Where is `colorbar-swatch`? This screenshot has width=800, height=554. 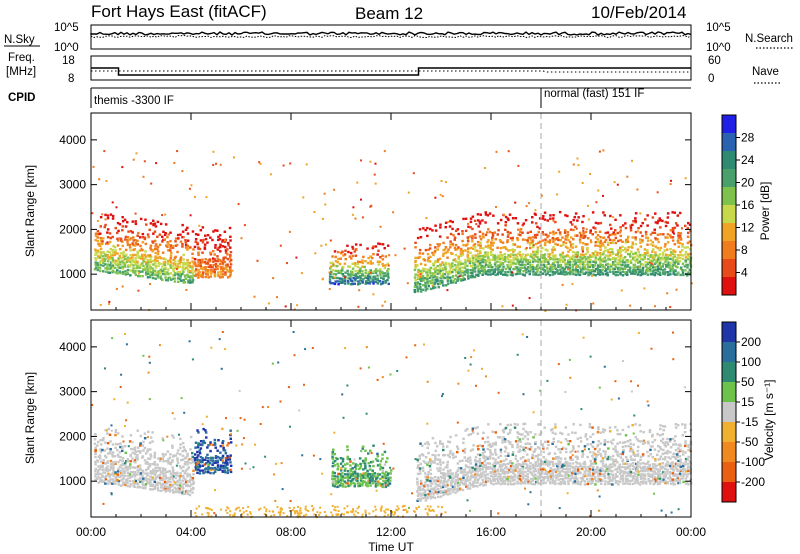 colorbar-swatch is located at coordinates (729, 160).